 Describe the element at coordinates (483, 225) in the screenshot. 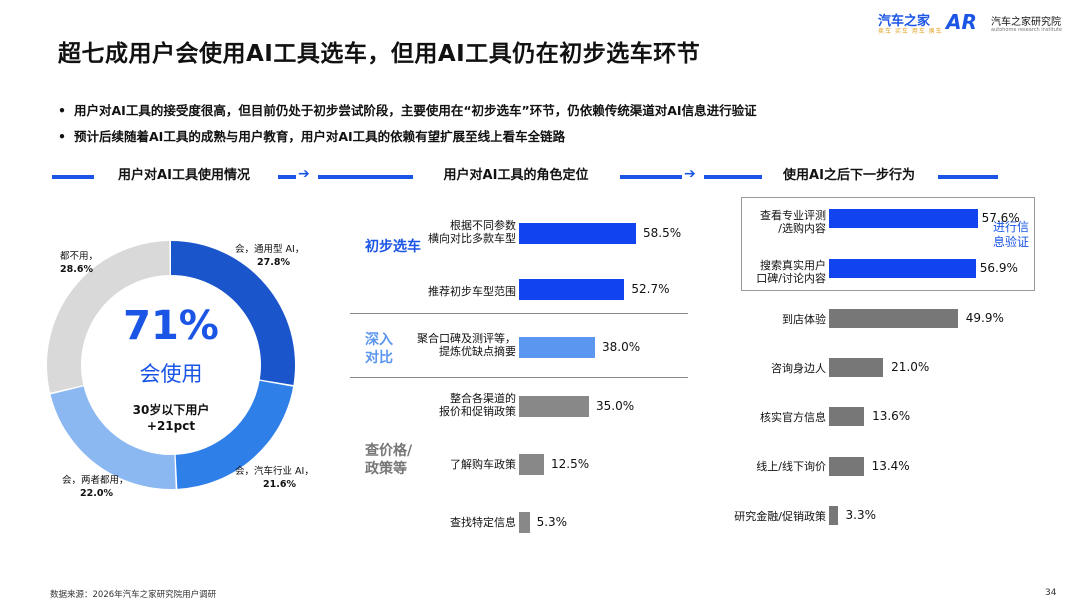

I see `bar-label-line: 根据不同参数` at that location.